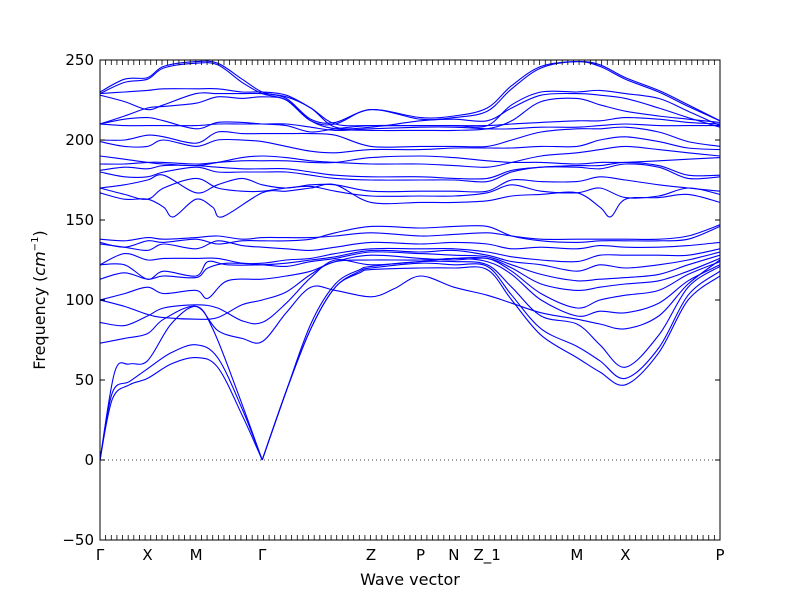 The height and width of the screenshot is (600, 800). Describe the element at coordinates (39, 323) in the screenshot. I see `y-axis-label-prefix: Frequency (` at that location.